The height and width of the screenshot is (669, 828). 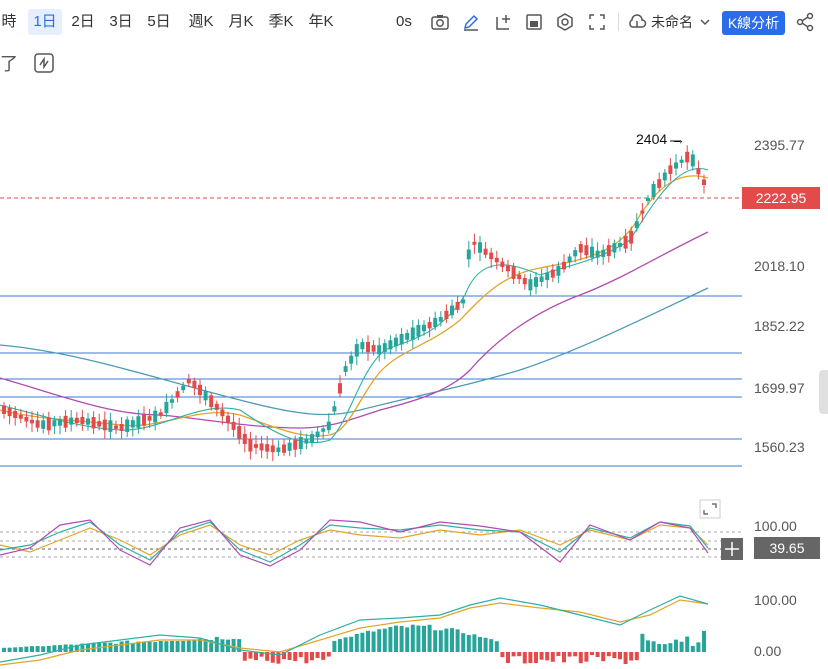 What do you see at coordinates (637, 22) in the screenshot?
I see `cloud-upload-icon` at bounding box center [637, 22].